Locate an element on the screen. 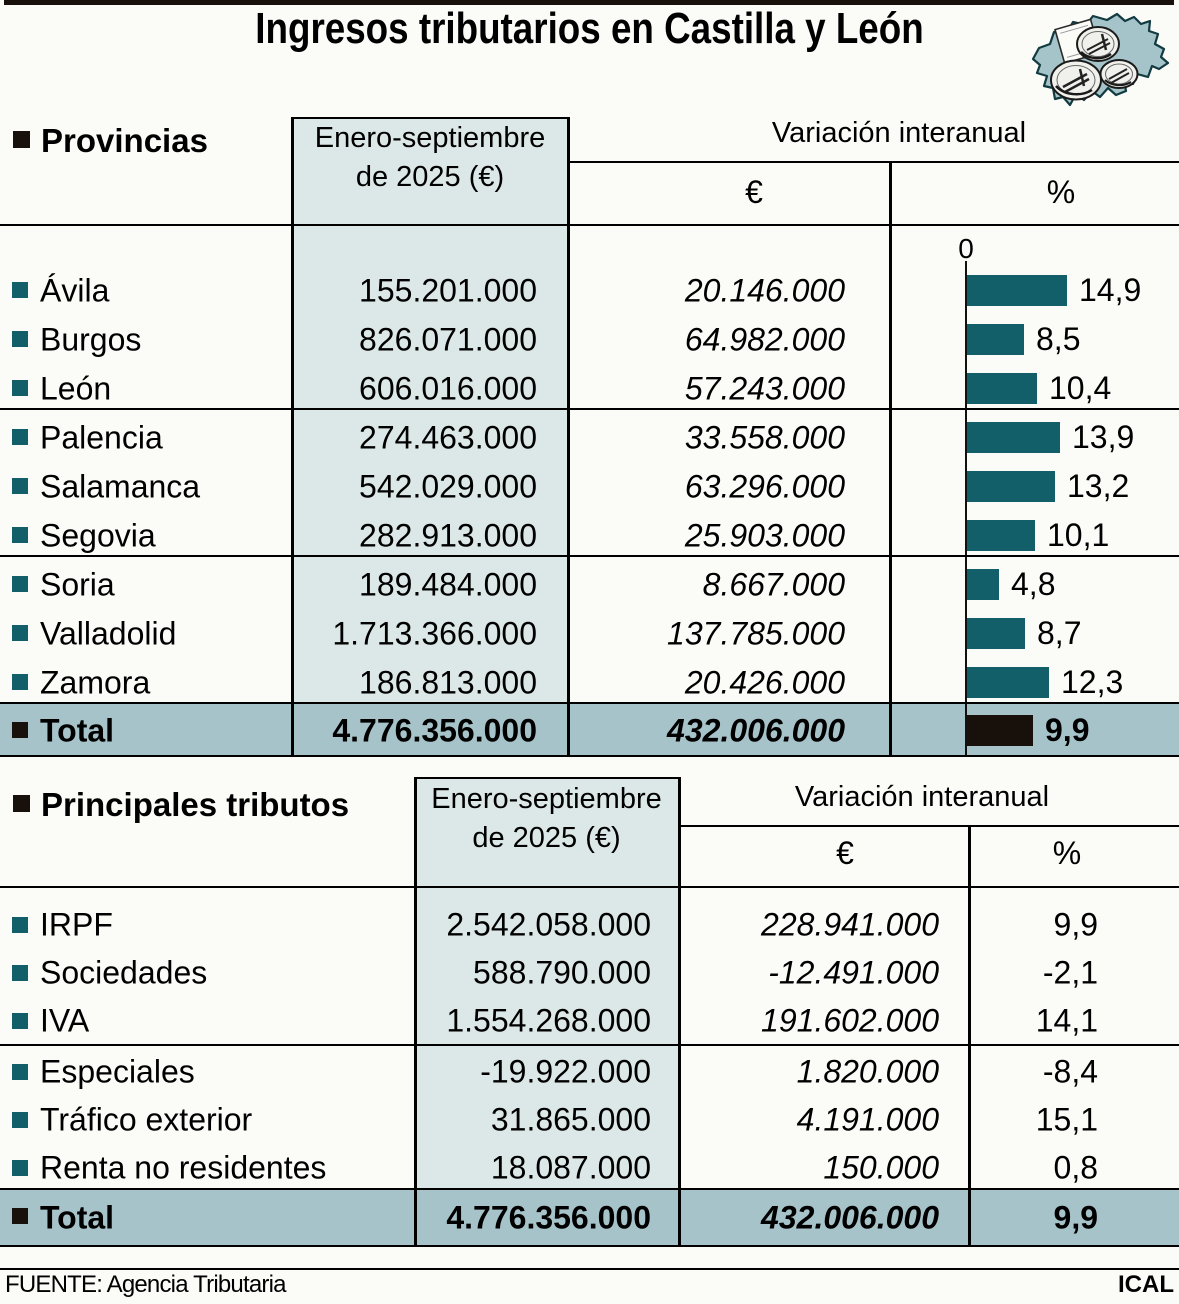 This screenshot has height=1304, width=1179. table-row: IVA 1.554.268.000 191.602.000 14,1 is located at coordinates (589, 1021).